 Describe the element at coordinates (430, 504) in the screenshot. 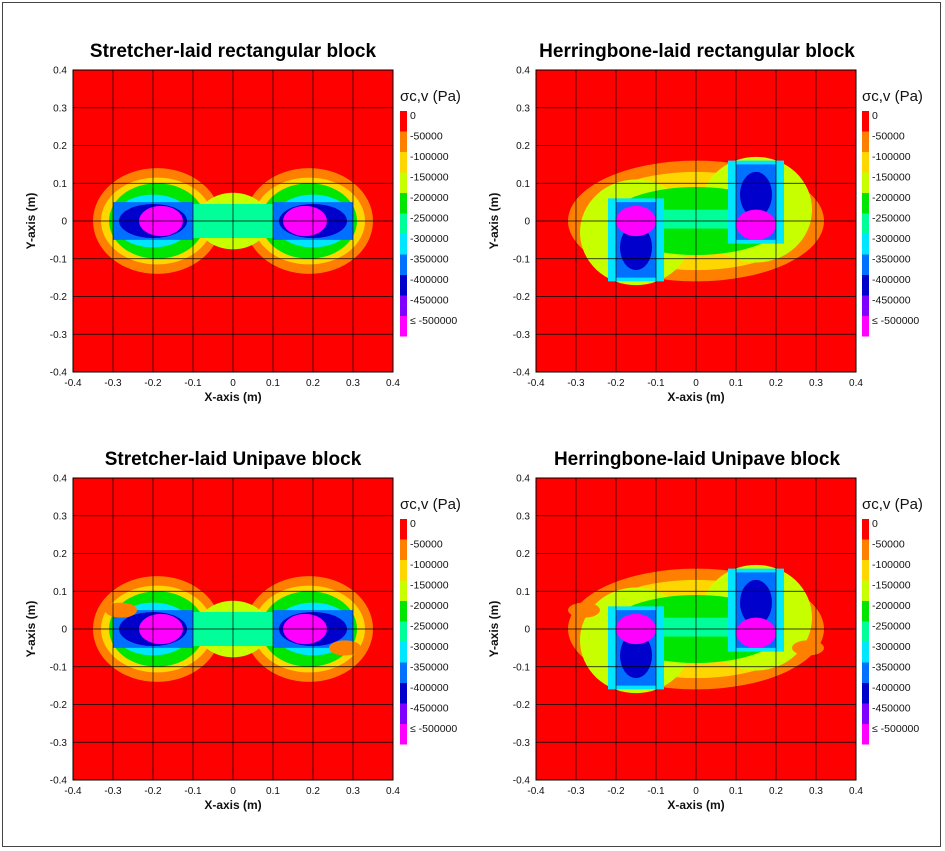

I see `legend-title: σc,v (Pa)` at that location.